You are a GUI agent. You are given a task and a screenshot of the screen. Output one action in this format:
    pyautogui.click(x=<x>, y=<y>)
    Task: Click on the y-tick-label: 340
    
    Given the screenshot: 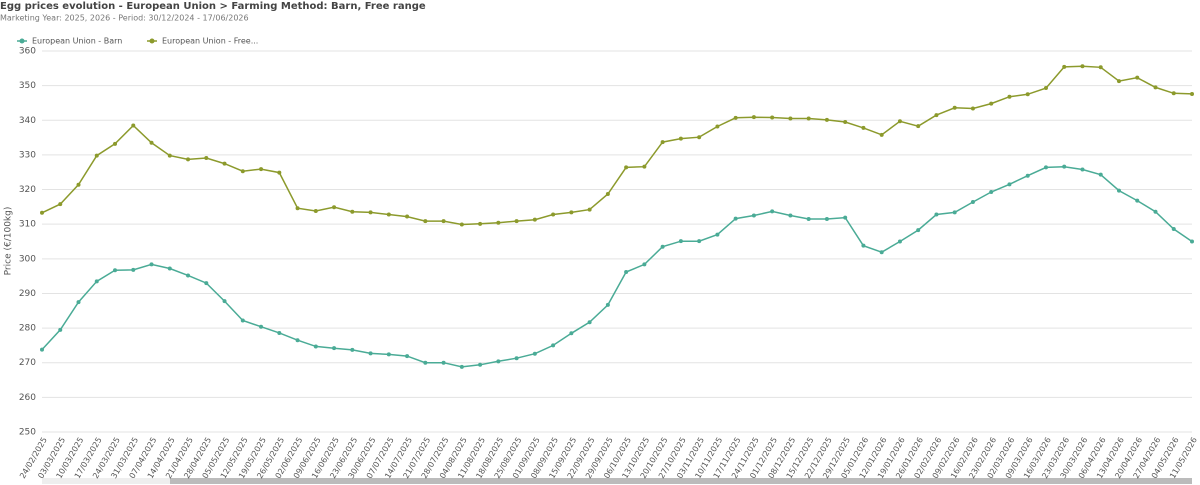 What is the action you would take?
    pyautogui.click(x=27, y=121)
    